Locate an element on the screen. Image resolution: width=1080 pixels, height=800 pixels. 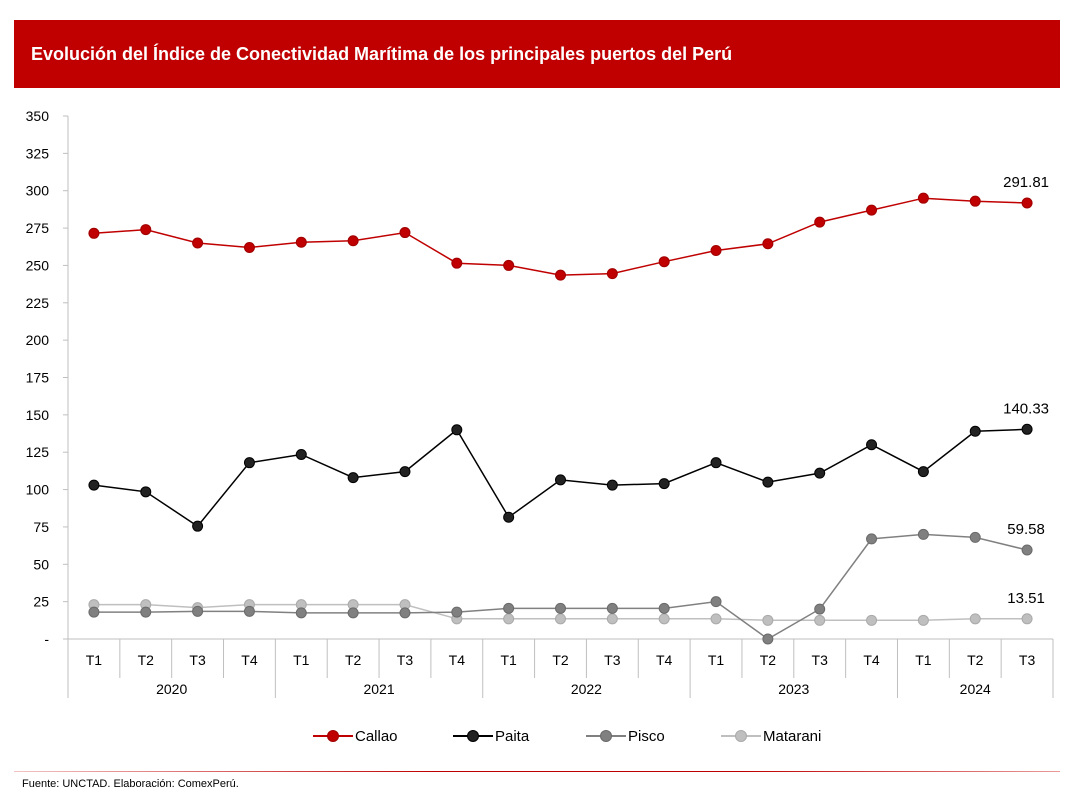
legend-swatch-matarani is located at coordinates (741, 736).